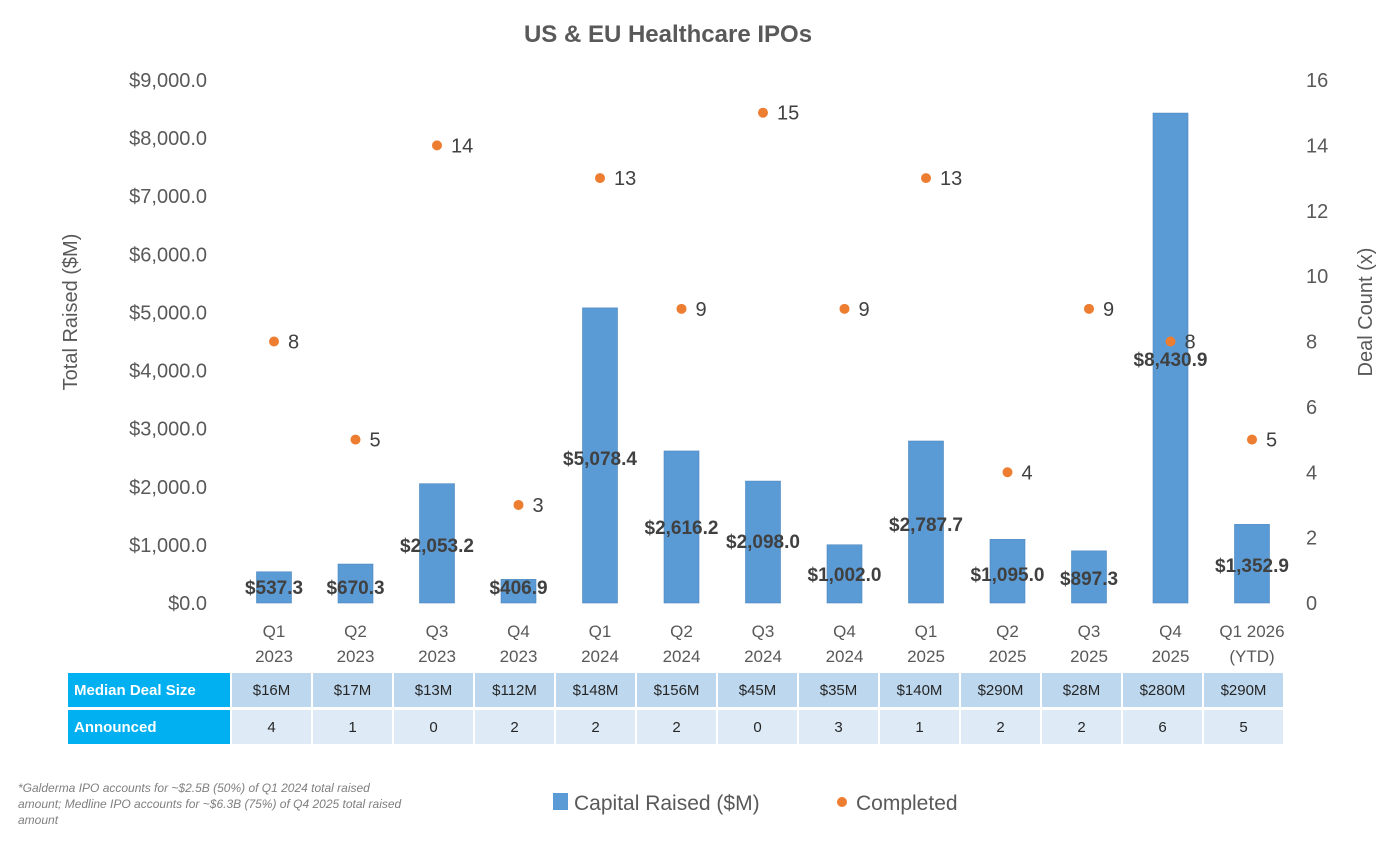 The height and width of the screenshot is (860, 1400). What do you see at coordinates (668, 34) in the screenshot?
I see `chart-title: US & EU Healthcare IPOs` at bounding box center [668, 34].